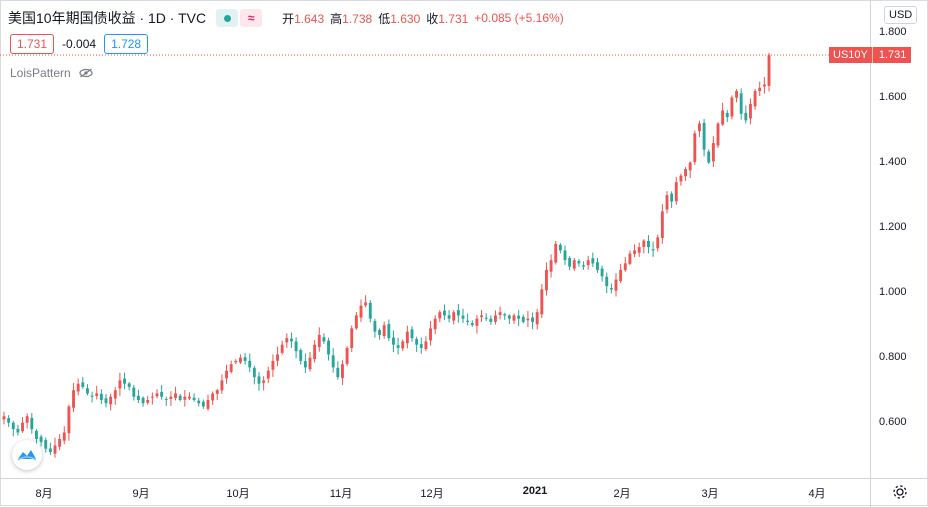  I want to click on price-axis: 1.800 1.600 1.400 1.200 1.000 0.800 0.600, so click(899, 239).